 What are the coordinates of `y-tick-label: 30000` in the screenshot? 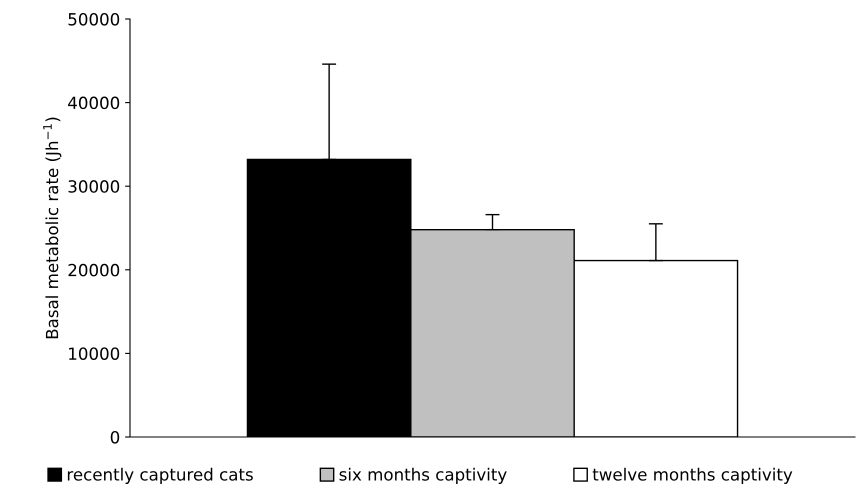 It's located at (94, 186).